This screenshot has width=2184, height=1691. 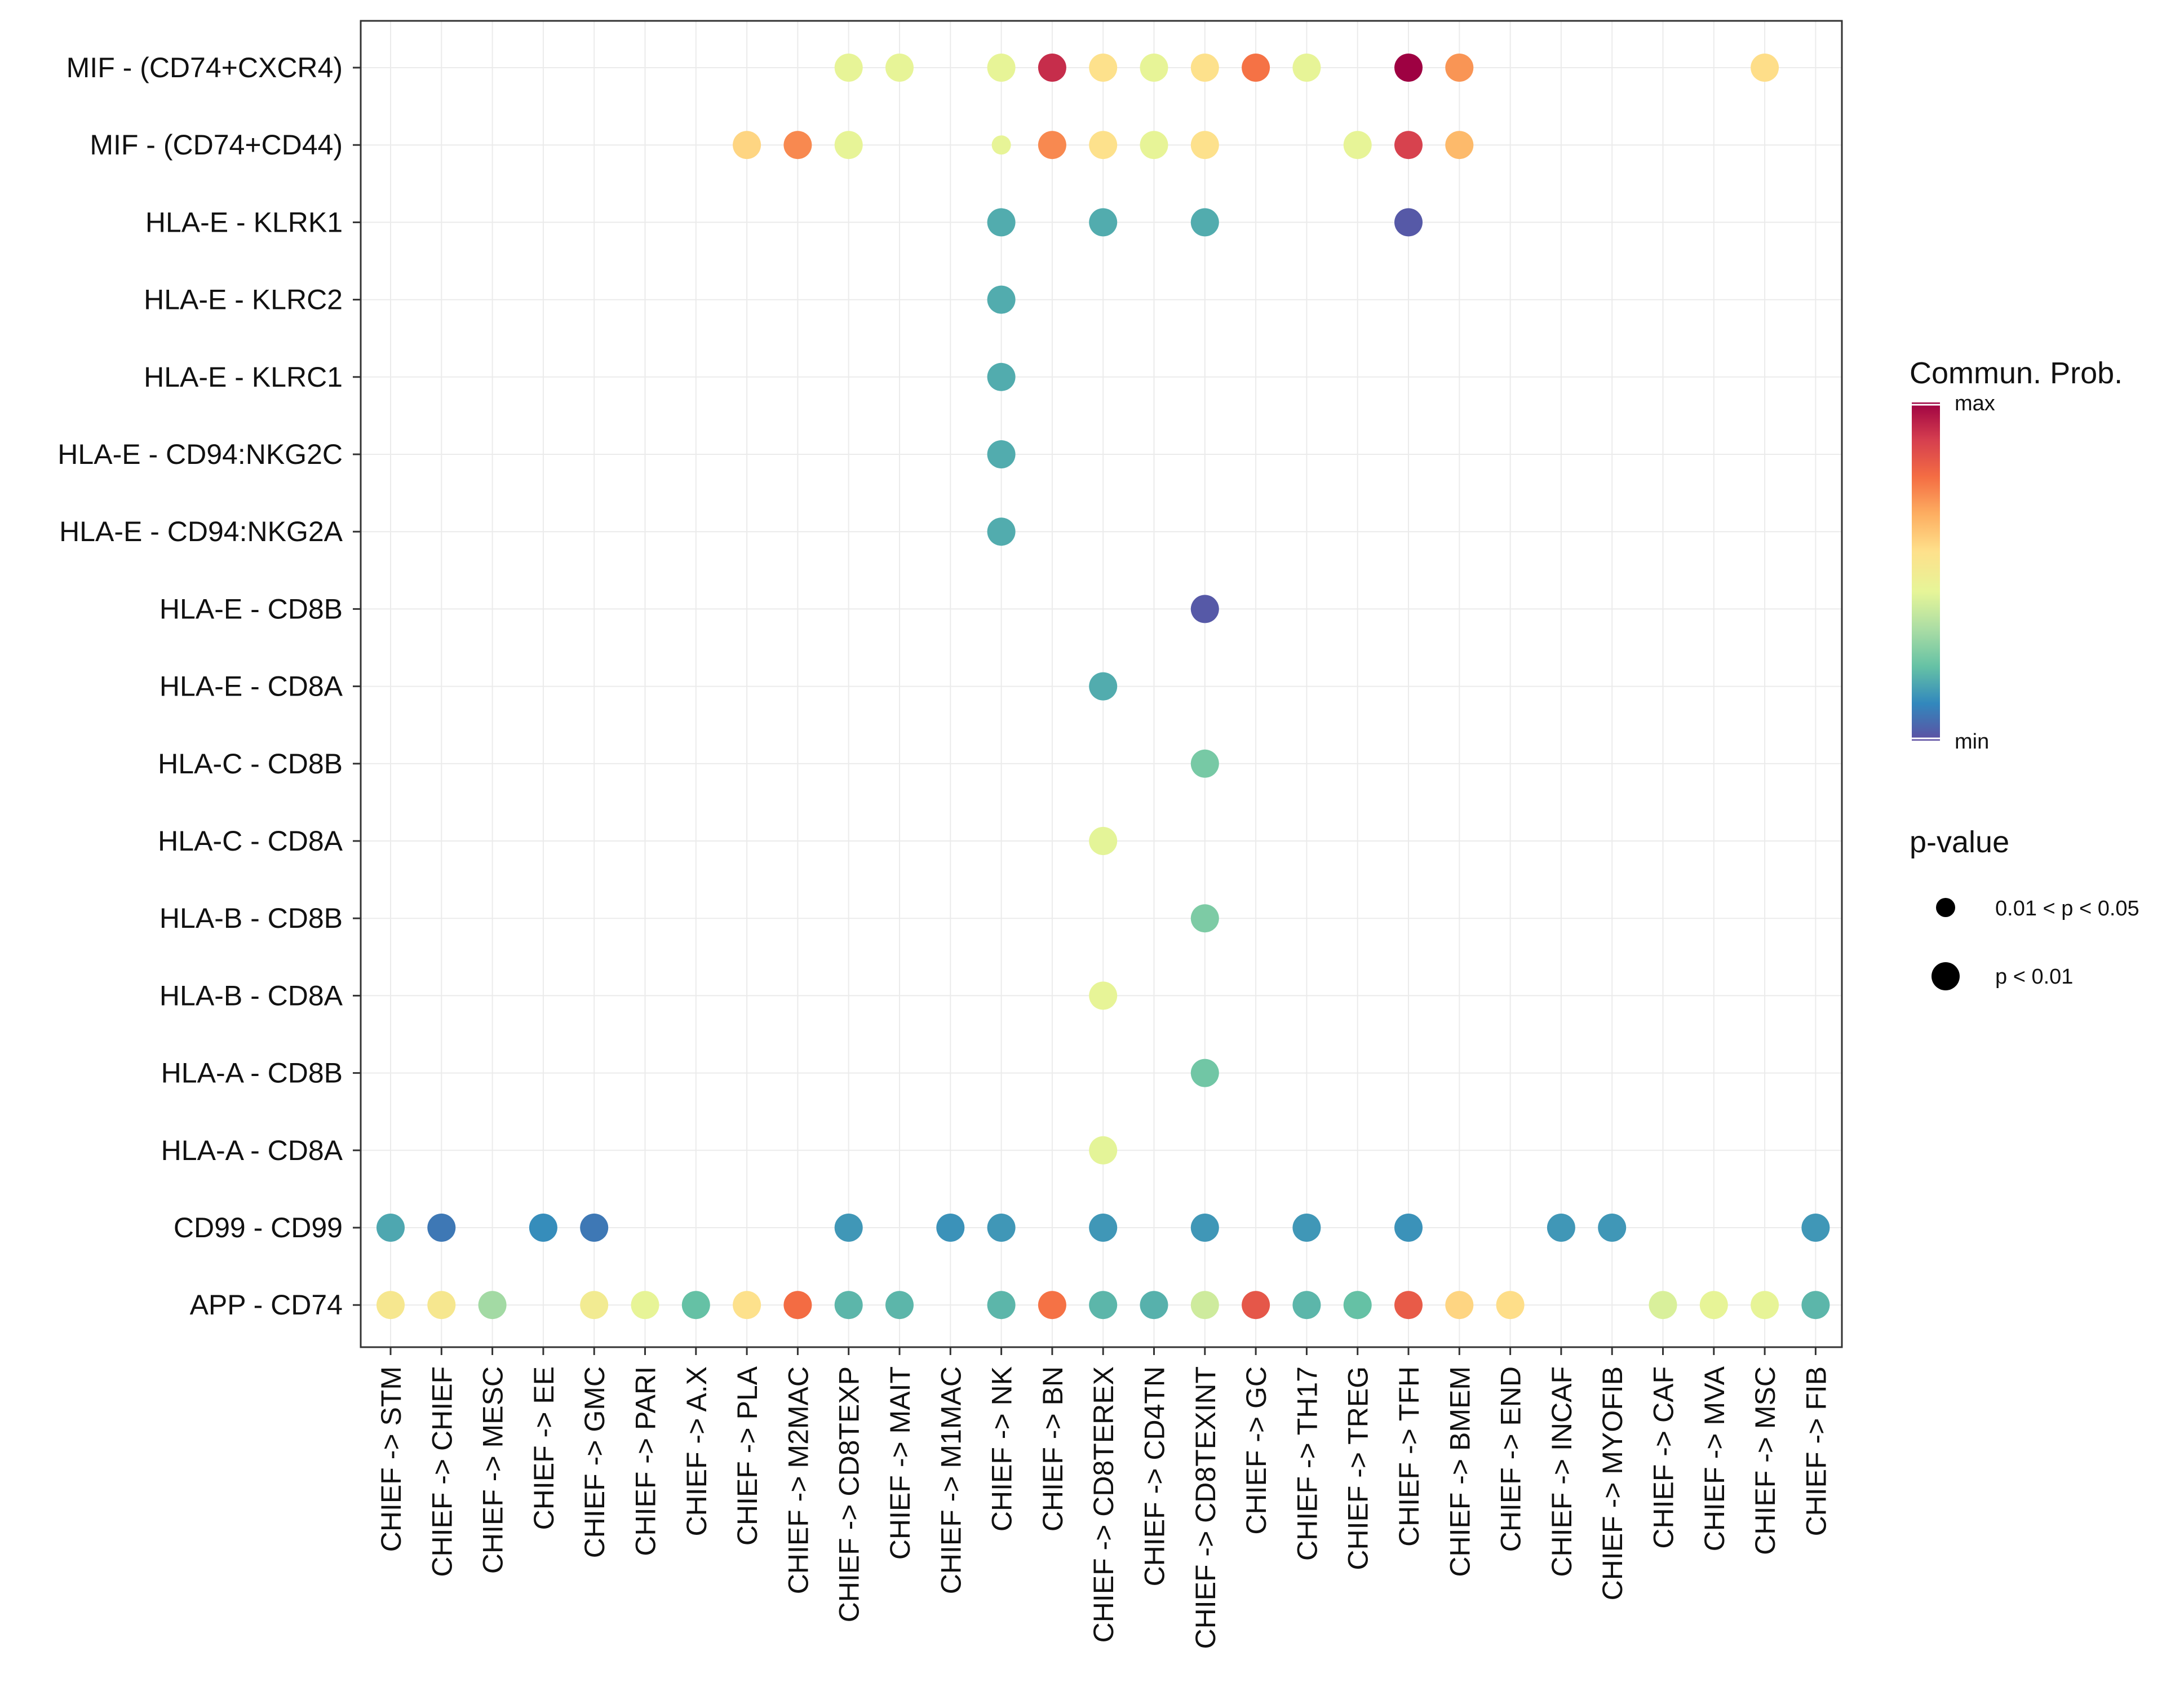 What do you see at coordinates (244, 222) in the screenshot?
I see `y-tick-label: HLA-E - KLRK1` at bounding box center [244, 222].